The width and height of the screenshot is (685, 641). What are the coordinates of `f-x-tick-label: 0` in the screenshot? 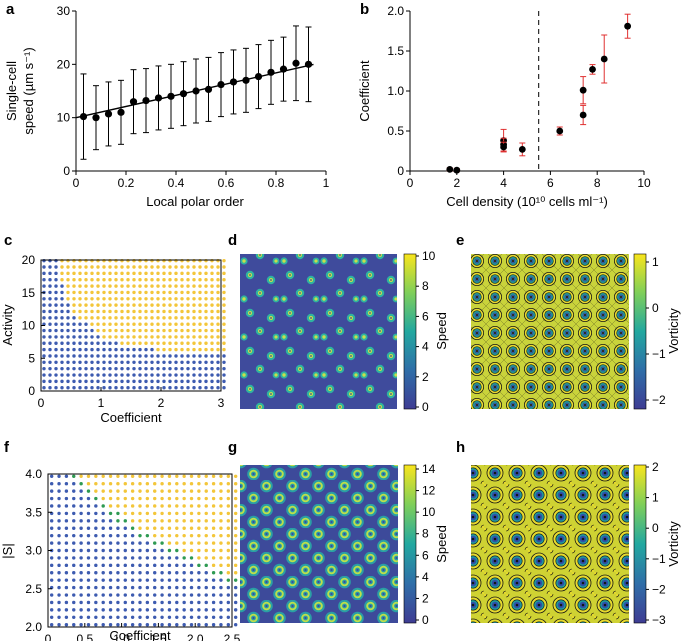 It's located at (48, 636).